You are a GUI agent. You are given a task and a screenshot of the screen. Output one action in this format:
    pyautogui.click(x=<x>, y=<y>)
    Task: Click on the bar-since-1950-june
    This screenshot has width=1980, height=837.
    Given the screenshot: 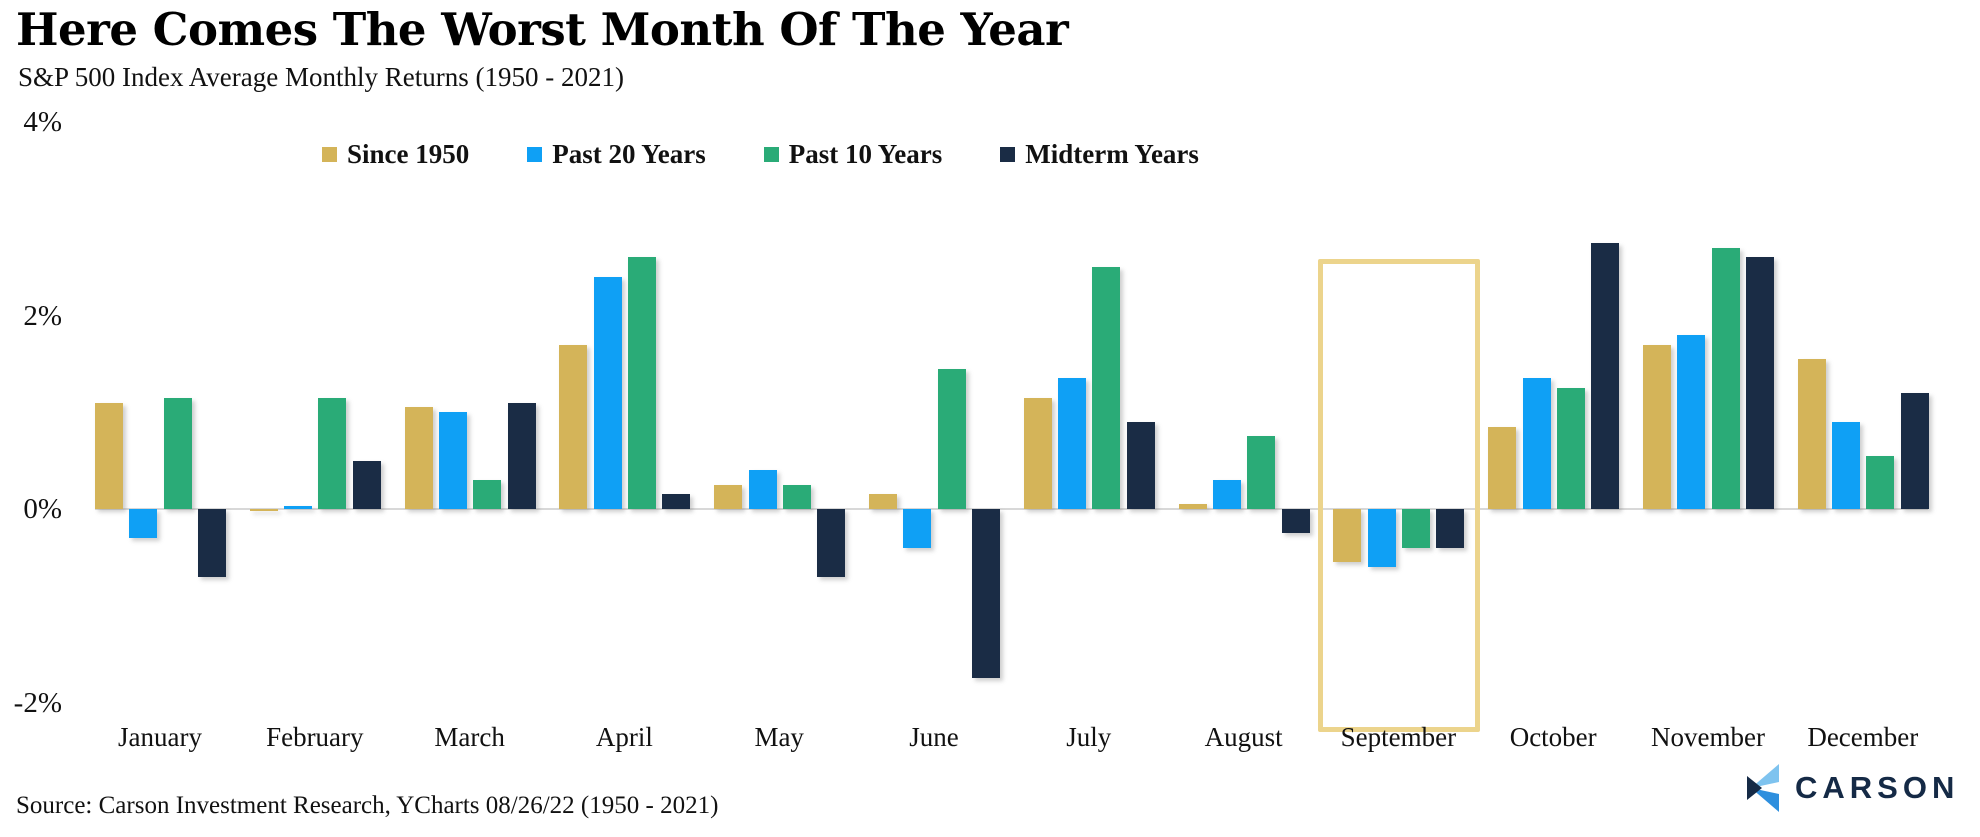 What is the action you would take?
    pyautogui.click(x=883, y=501)
    